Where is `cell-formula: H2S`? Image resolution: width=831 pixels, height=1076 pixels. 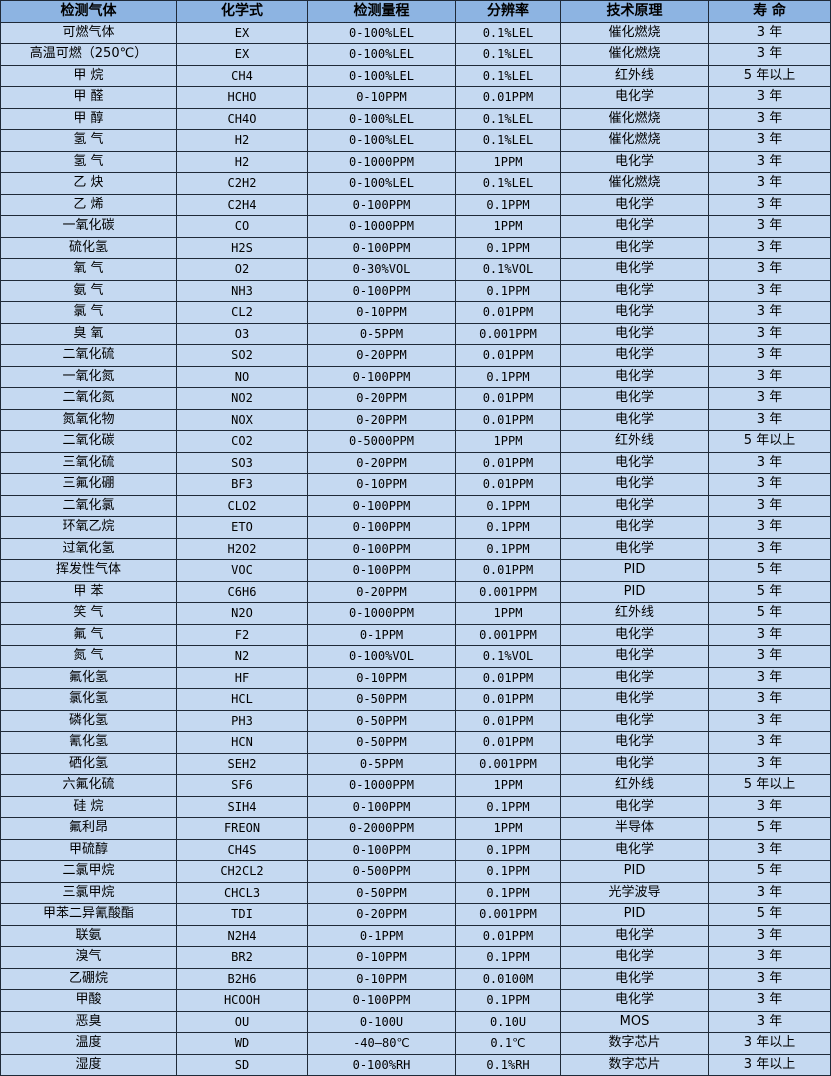
cell-formula: H2S is located at coordinates (242, 247).